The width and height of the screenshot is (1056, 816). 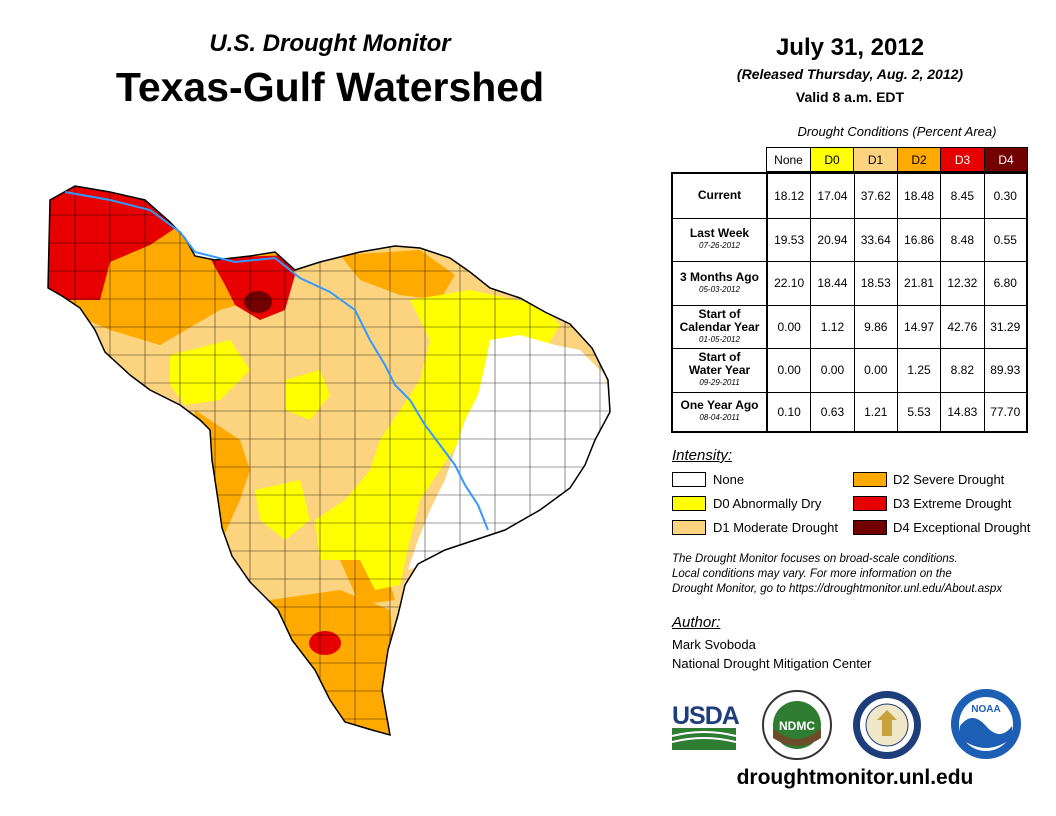 I want to click on table-cell: 77.70, so click(x=1005, y=411).